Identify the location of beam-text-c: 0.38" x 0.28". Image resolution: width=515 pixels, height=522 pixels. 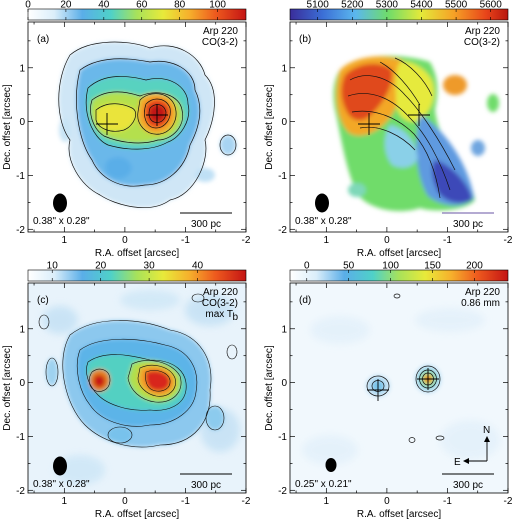
(61, 484).